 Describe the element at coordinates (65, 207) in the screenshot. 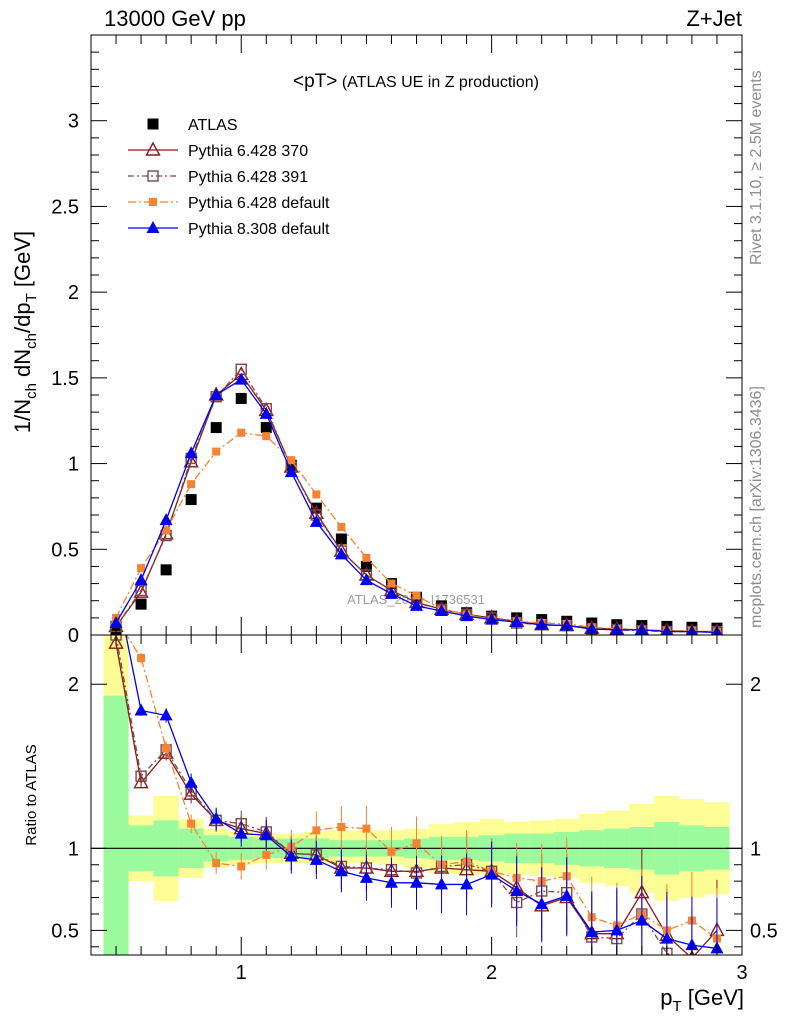

I see `y-tick-label: 2.5` at that location.